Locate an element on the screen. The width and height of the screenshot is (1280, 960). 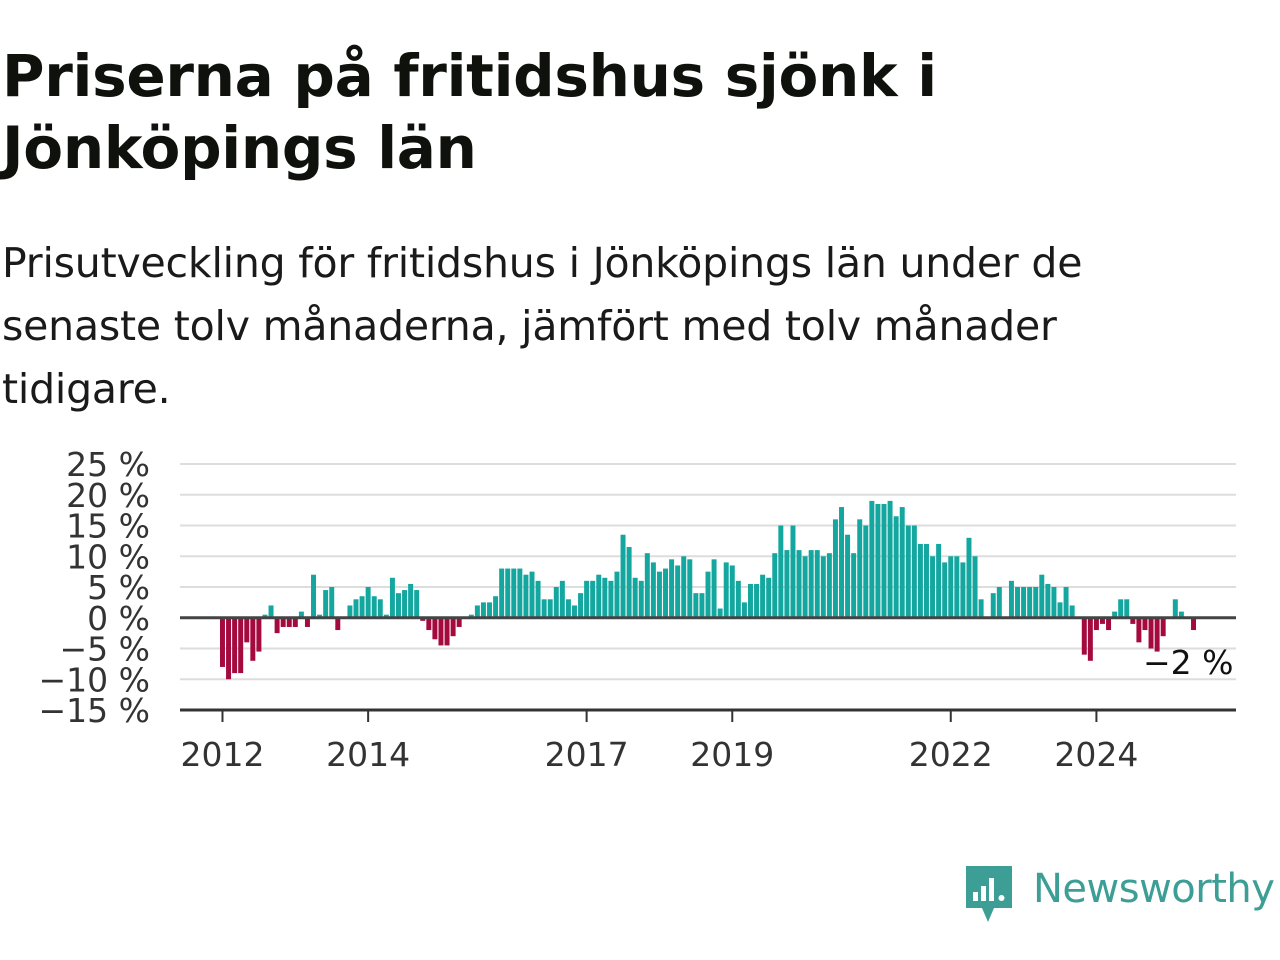
x-axis: 2012 2014 2017 2019 2022 2024 is located at coordinates (708, 741).